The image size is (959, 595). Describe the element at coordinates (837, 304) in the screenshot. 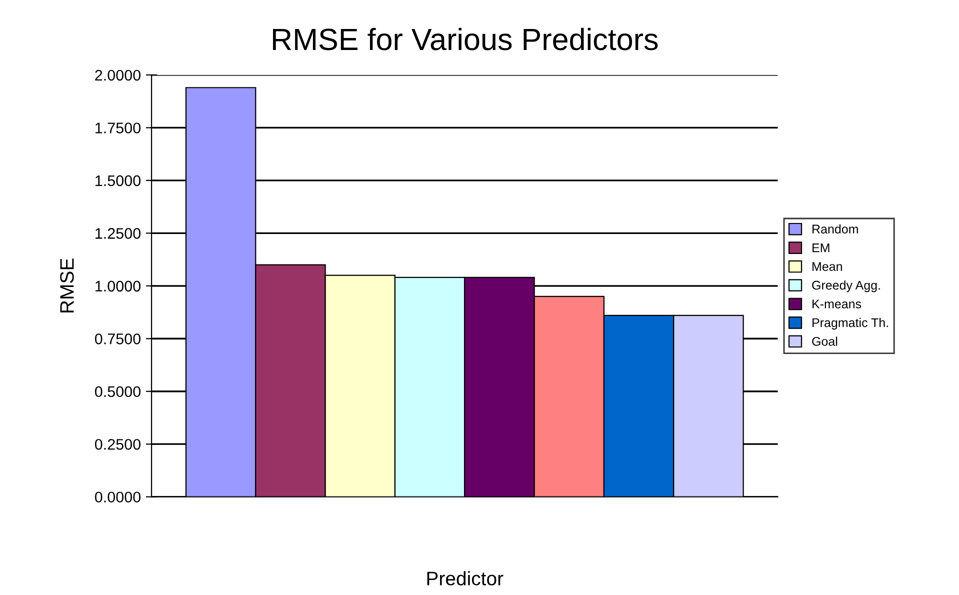

I see `legend-label: K-means` at that location.